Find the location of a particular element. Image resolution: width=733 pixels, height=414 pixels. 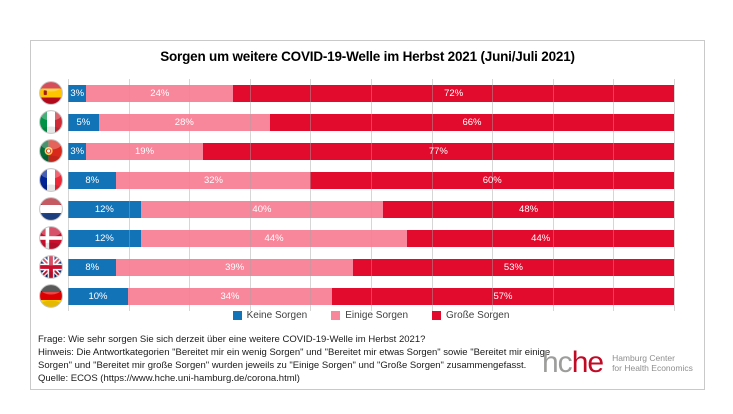

flag-denmark-icon is located at coordinates (51, 238).